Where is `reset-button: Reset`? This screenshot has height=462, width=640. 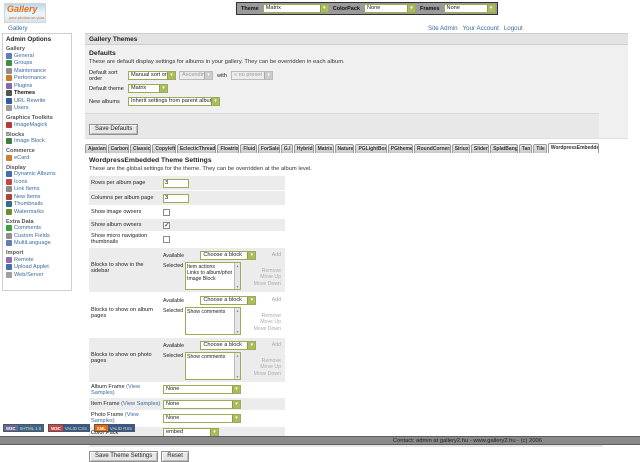
reset-button: Reset is located at coordinates (175, 456).